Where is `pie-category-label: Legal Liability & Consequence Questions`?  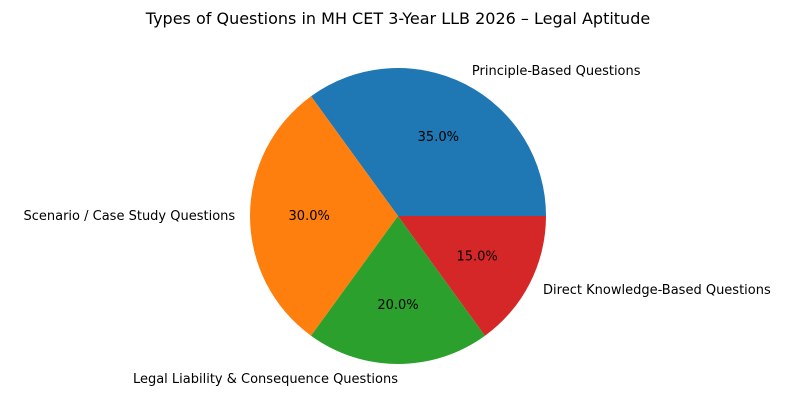
pie-category-label: Legal Liability & Consequence Questions is located at coordinates (265, 379).